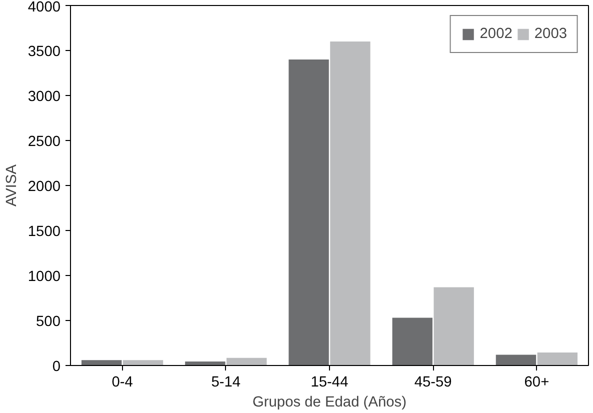 The image size is (593, 413). I want to click on x-axis-title: Grupos de Edad (Años), so click(329, 402).